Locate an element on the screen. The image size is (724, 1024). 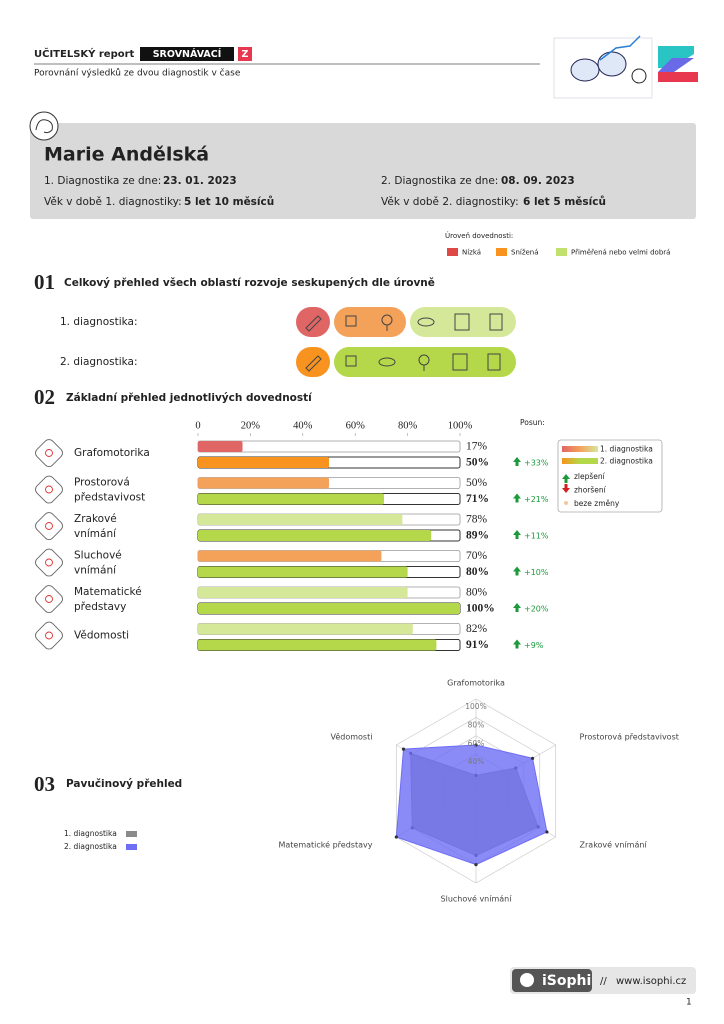
diag1-date: 23. 01. 2023 is located at coordinates (200, 181).